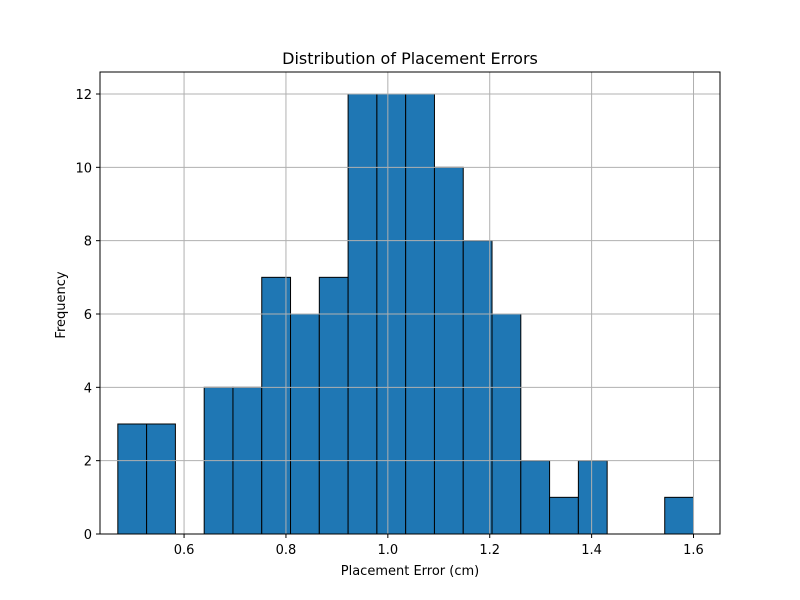 This screenshot has width=800, height=600. What do you see at coordinates (88, 315) in the screenshot?
I see `y-tick-label-3: 6` at bounding box center [88, 315].